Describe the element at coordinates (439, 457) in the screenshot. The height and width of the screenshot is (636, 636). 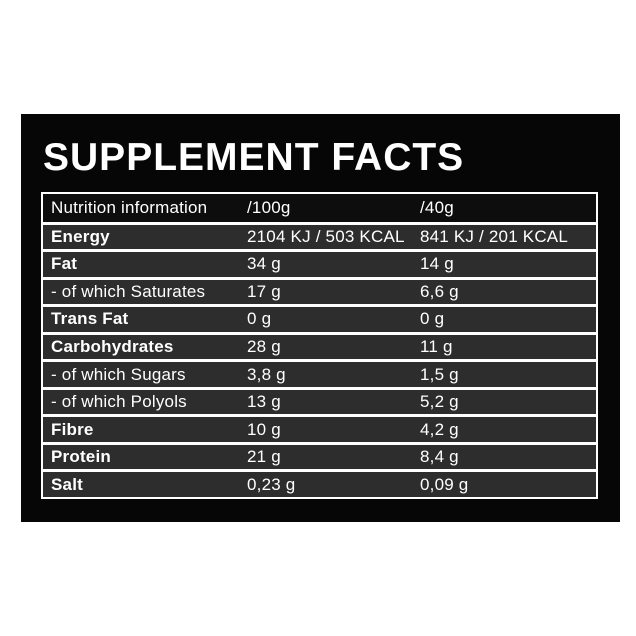
I see `row-value-per40g: 8,4 g` at that location.